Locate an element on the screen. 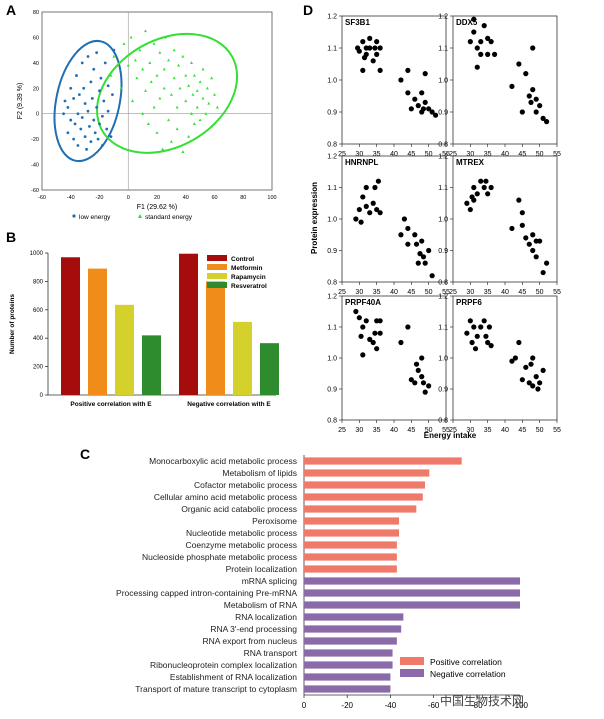  bar-transport-of-mature-transcript-to-cytoplasm is located at coordinates (347, 689).